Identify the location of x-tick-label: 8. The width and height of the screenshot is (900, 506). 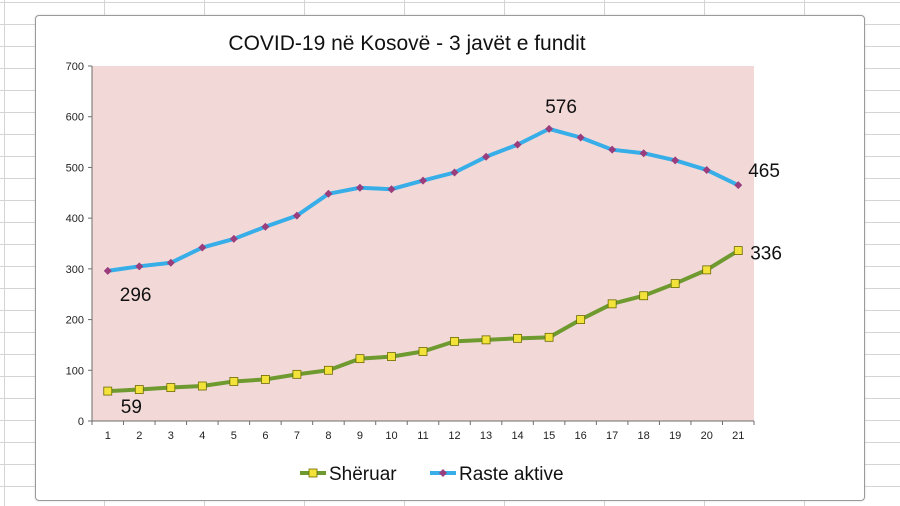
(328, 436).